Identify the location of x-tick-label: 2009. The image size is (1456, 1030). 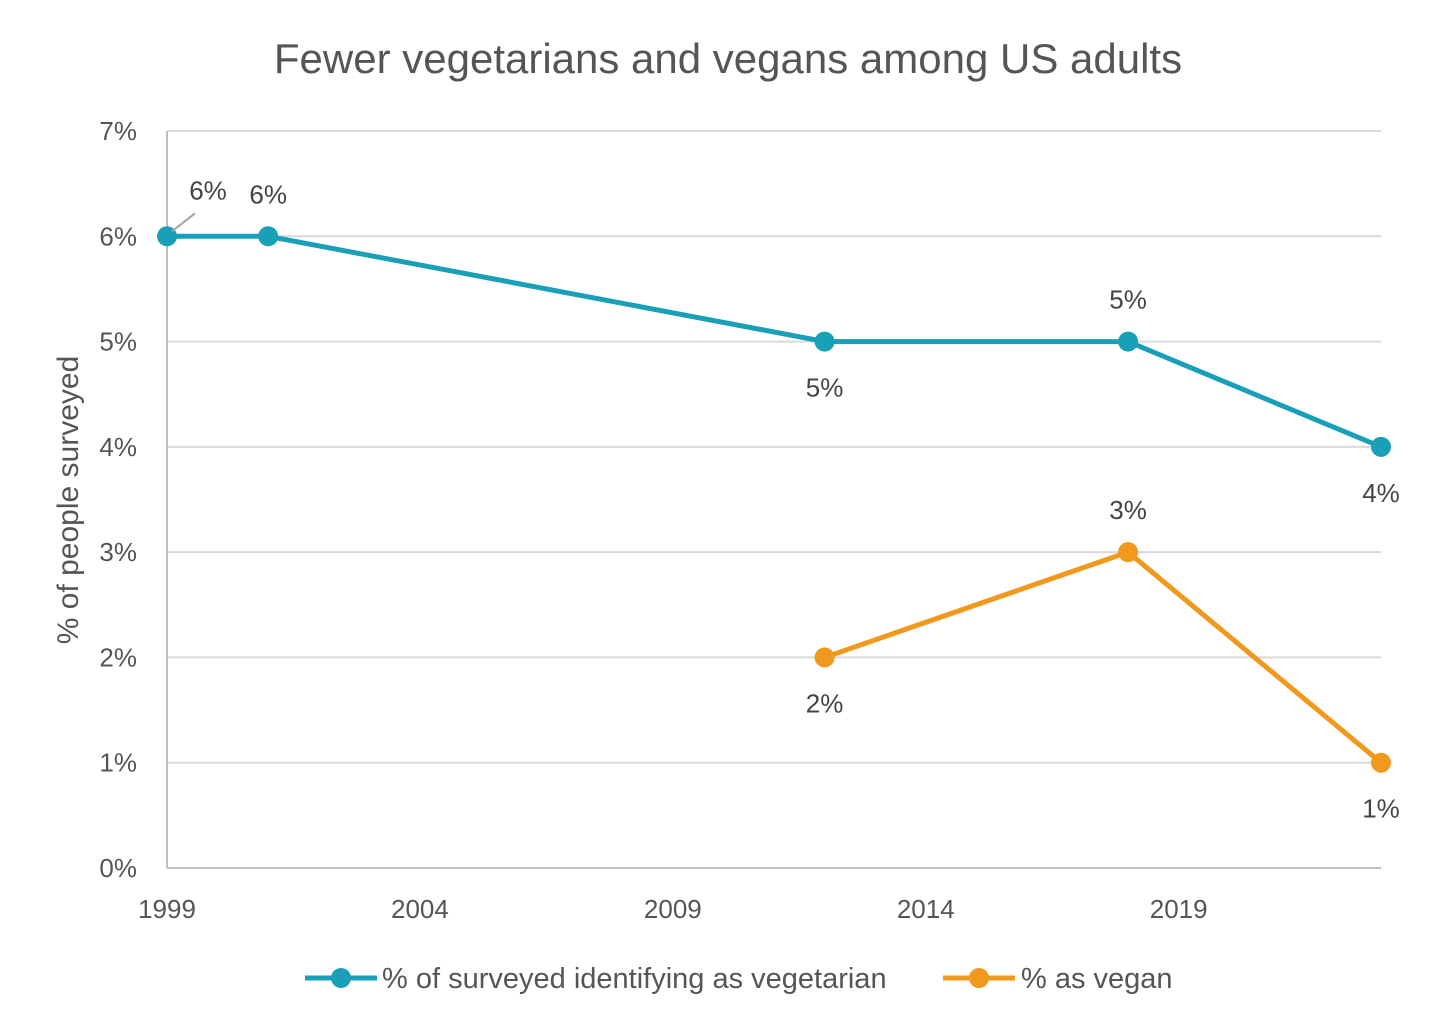
(673, 909).